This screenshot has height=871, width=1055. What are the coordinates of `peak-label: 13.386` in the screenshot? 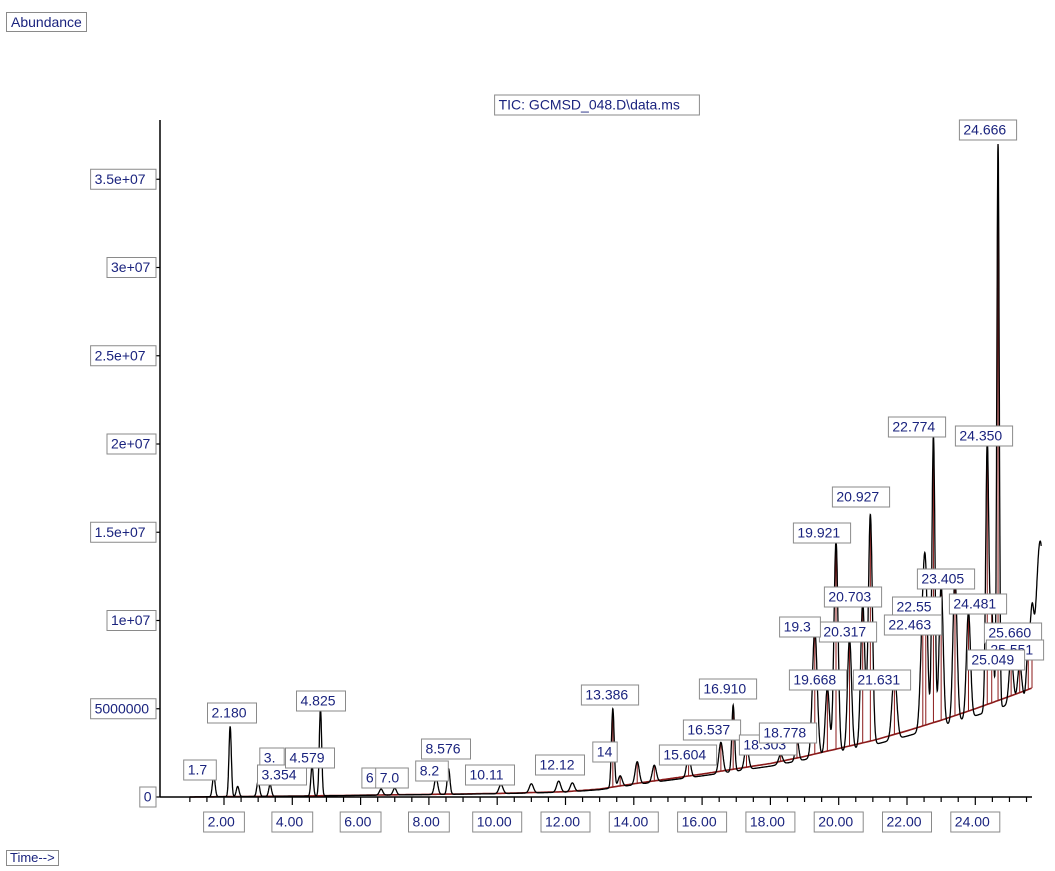 It's located at (610, 695).